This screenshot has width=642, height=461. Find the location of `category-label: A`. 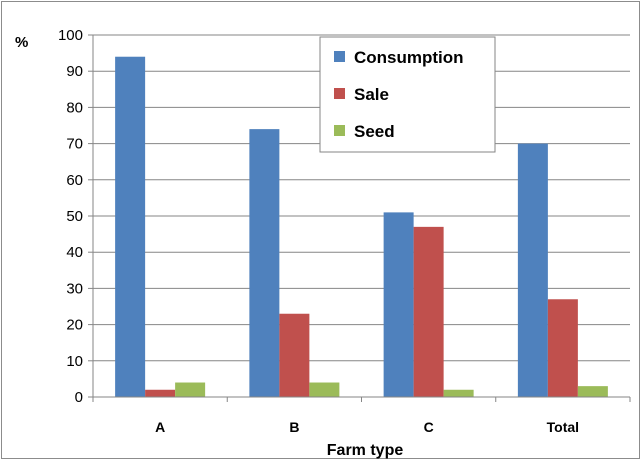

category-label: A is located at coordinates (160, 427).